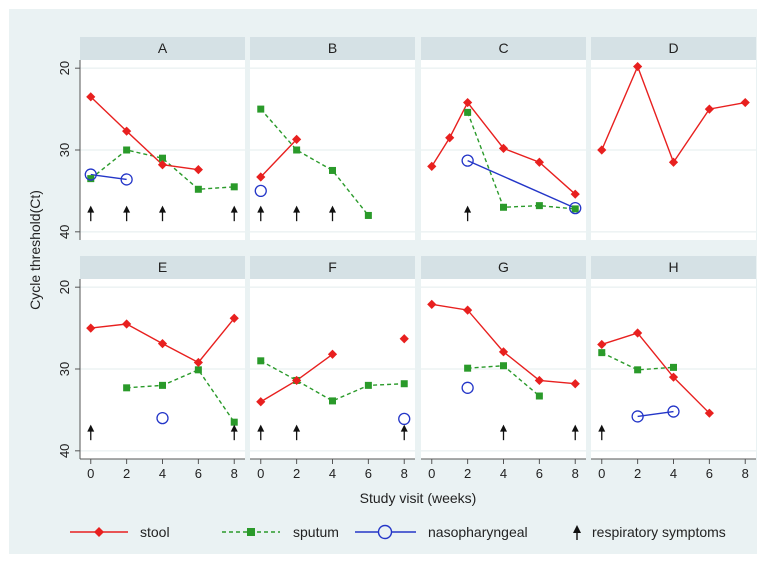  Describe the element at coordinates (332, 209) in the screenshot. I see `panel-b-resp-arrow` at that location.